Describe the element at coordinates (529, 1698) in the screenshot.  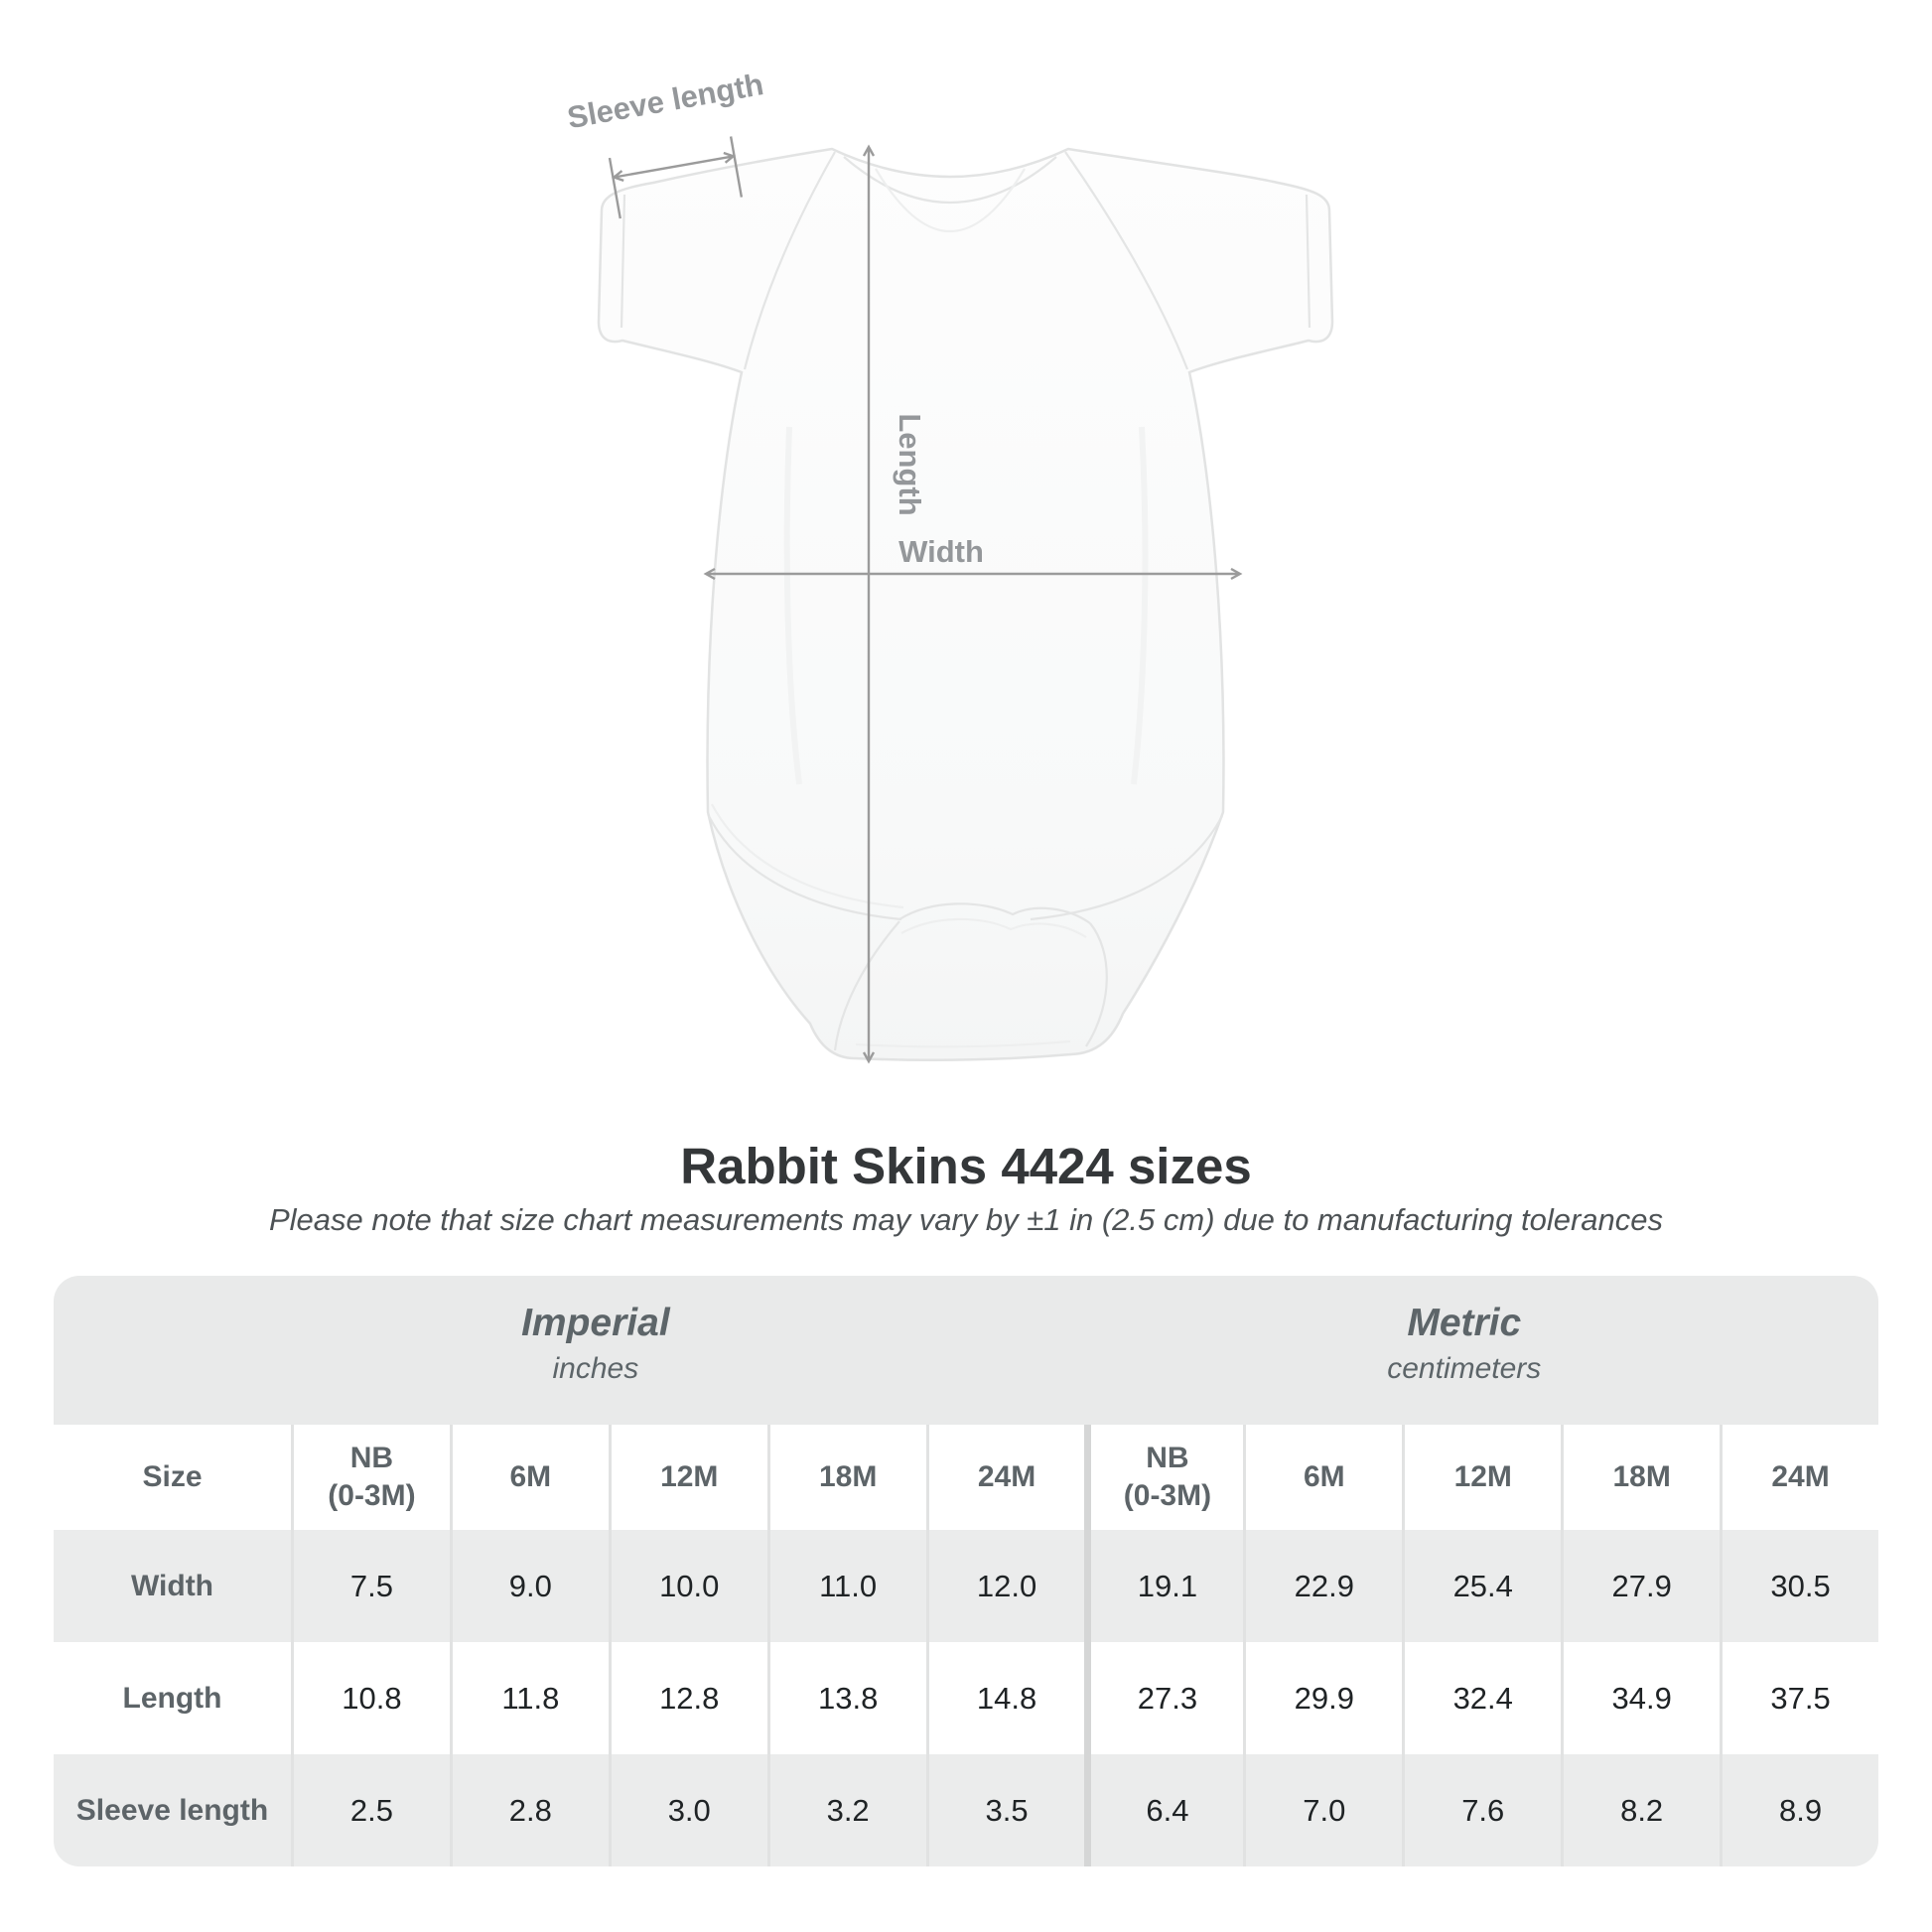
I see `value-cell: 11.8` at that location.